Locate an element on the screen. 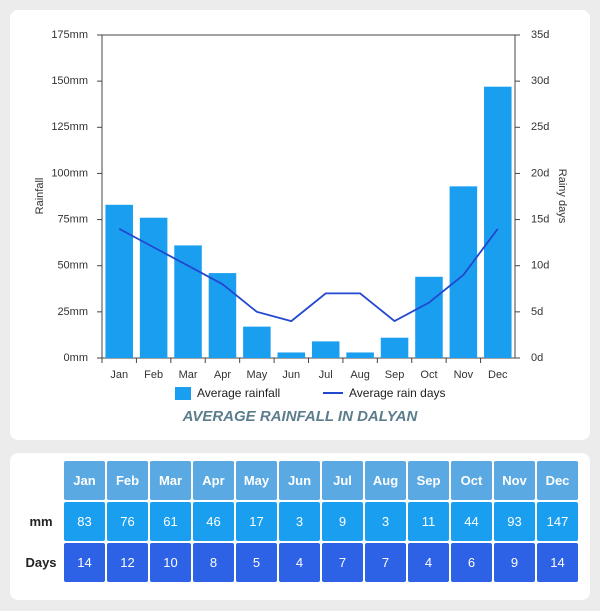  y2-tick-label: 25d is located at coordinates (540, 127).